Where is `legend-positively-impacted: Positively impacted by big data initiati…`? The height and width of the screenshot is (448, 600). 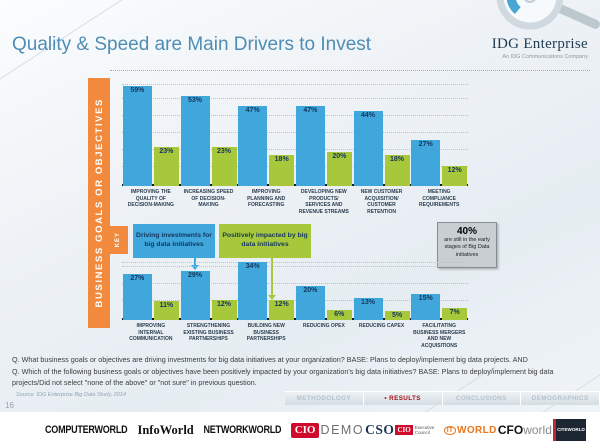
legend-positively-impacted: Positively impacted by big data initiati… is located at coordinates (265, 241).